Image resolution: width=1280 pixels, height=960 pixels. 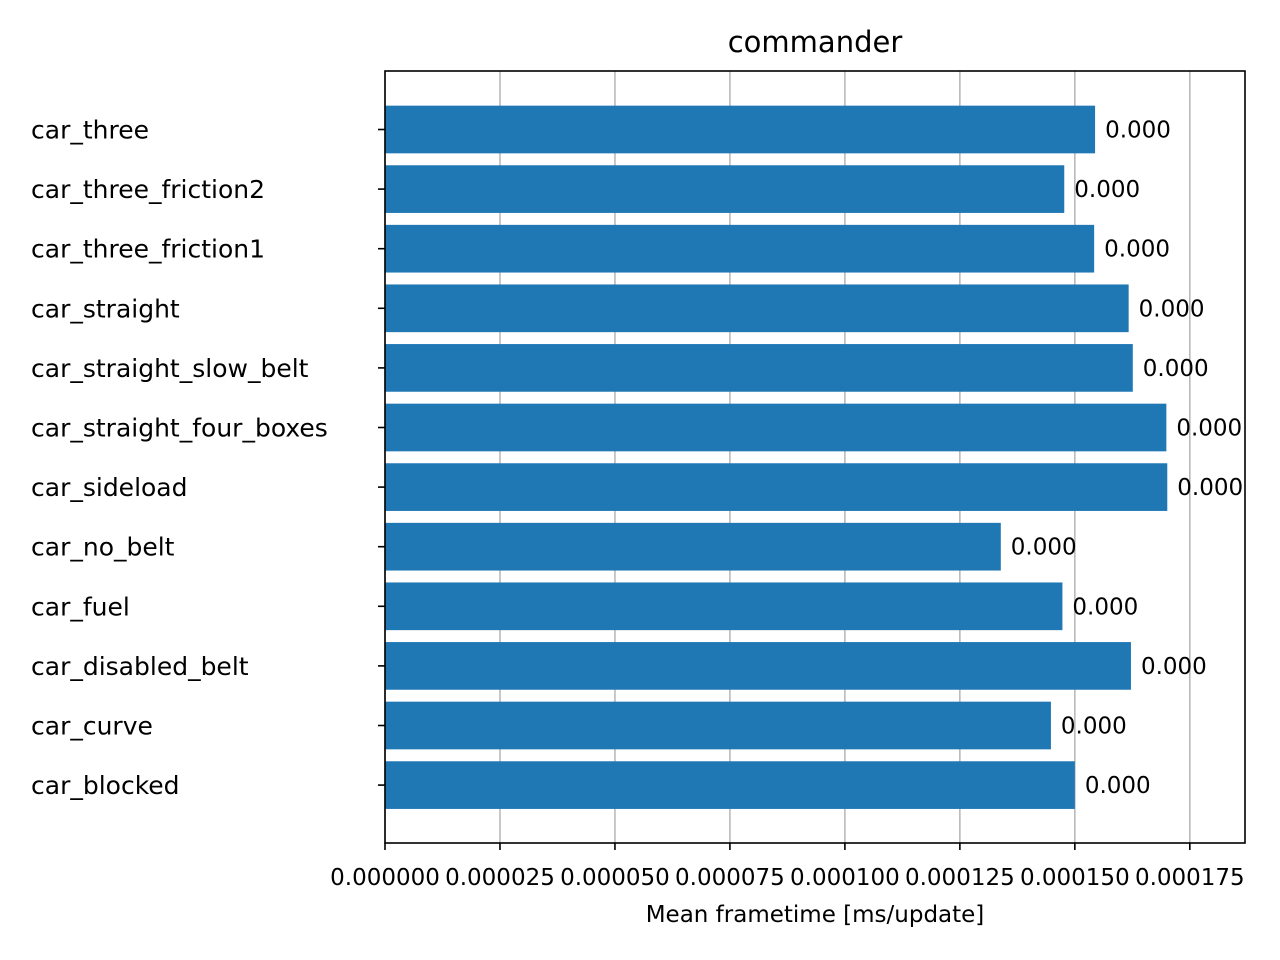 What do you see at coordinates (179, 428) in the screenshot?
I see `y-tick-label: car_straight_four_boxes` at bounding box center [179, 428].